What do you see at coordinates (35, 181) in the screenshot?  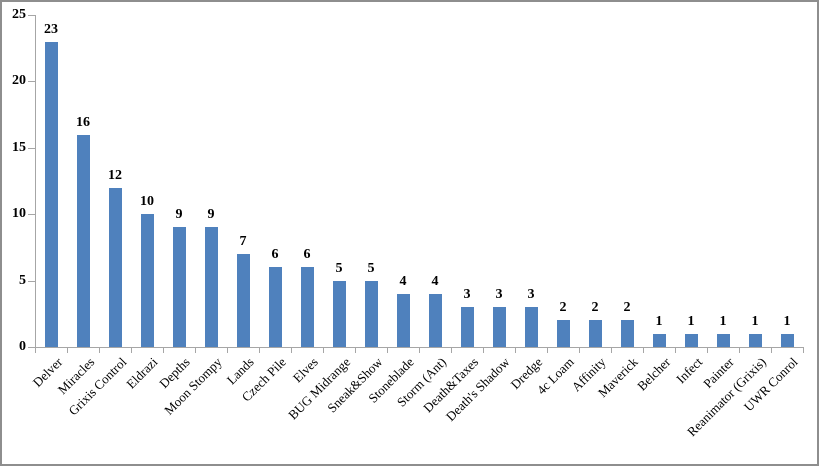 I see `y-axis-line` at bounding box center [35, 181].